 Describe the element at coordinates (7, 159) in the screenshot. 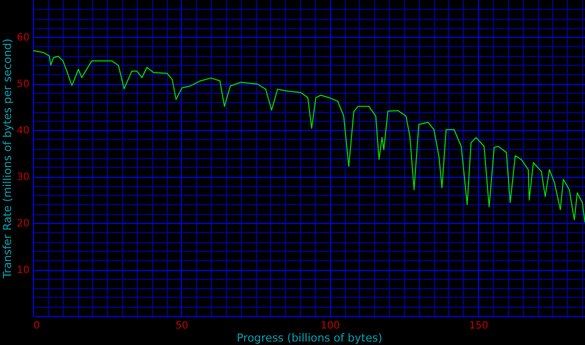

I see `y-axis-title: Transfer Rate (millions of bytes per second)` at that location.